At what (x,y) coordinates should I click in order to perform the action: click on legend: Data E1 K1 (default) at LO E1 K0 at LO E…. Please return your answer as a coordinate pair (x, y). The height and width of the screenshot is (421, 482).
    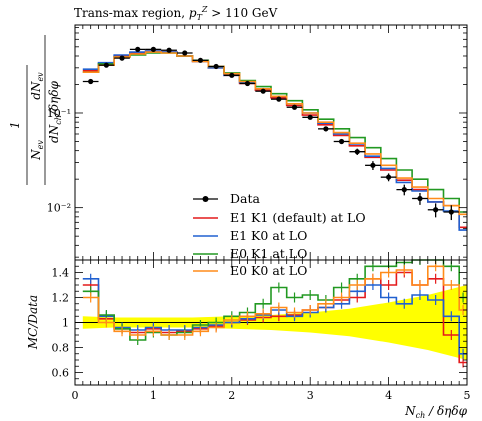
    Looking at the image, I should click on (279, 234).